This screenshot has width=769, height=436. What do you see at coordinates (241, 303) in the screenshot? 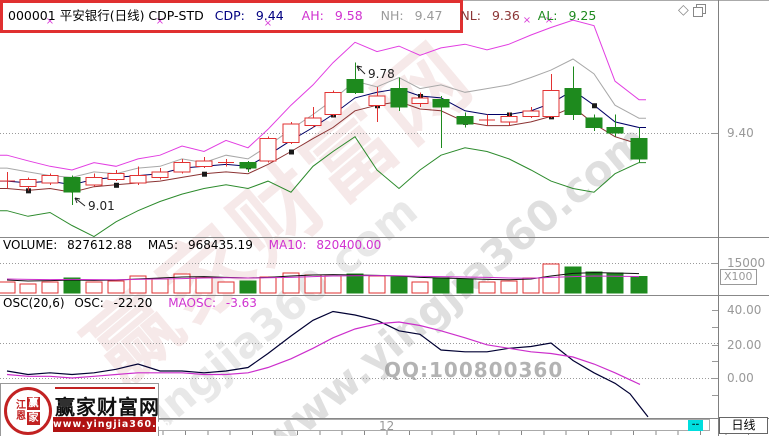
I see `maosc-value: -3.63` at bounding box center [241, 303].